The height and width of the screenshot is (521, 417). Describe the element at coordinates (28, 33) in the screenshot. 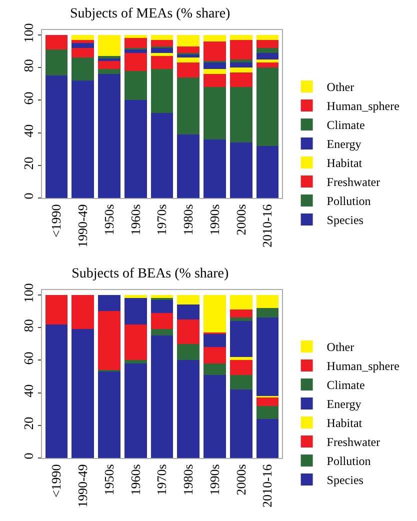

I see `y-tick-label: 100` at that location.